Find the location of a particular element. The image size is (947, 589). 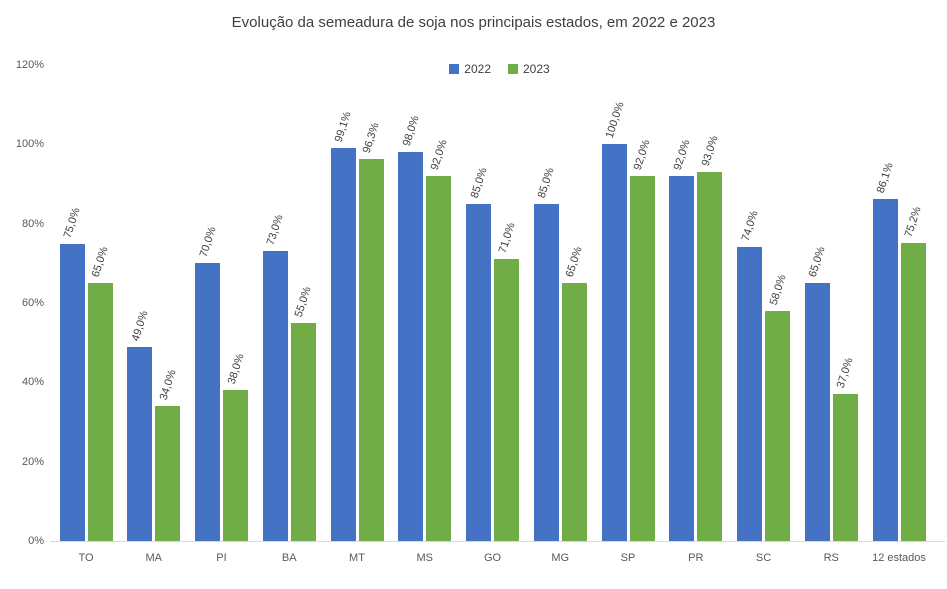

x-axis-tick-to: TO is located at coordinates (86, 558).